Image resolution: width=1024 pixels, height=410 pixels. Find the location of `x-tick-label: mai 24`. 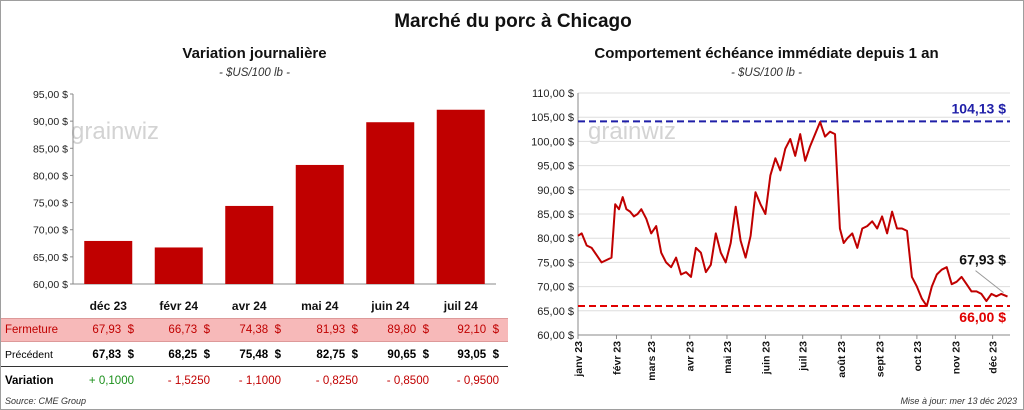

x-tick-label: mai 24 is located at coordinates (320, 306).